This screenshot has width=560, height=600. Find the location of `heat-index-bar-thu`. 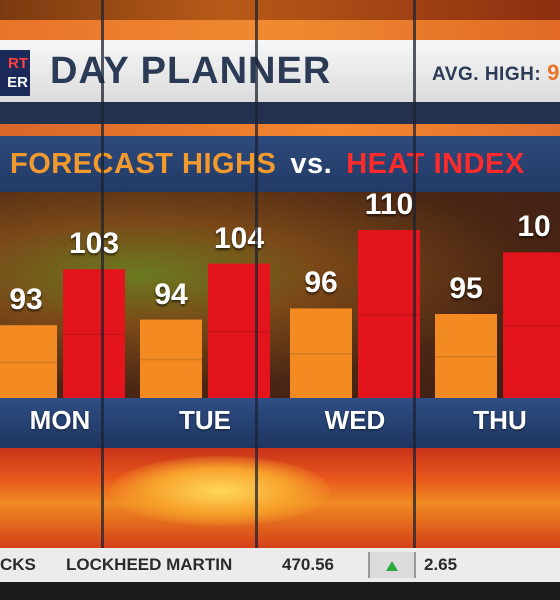

heat-index-bar-thu is located at coordinates (531, 325).